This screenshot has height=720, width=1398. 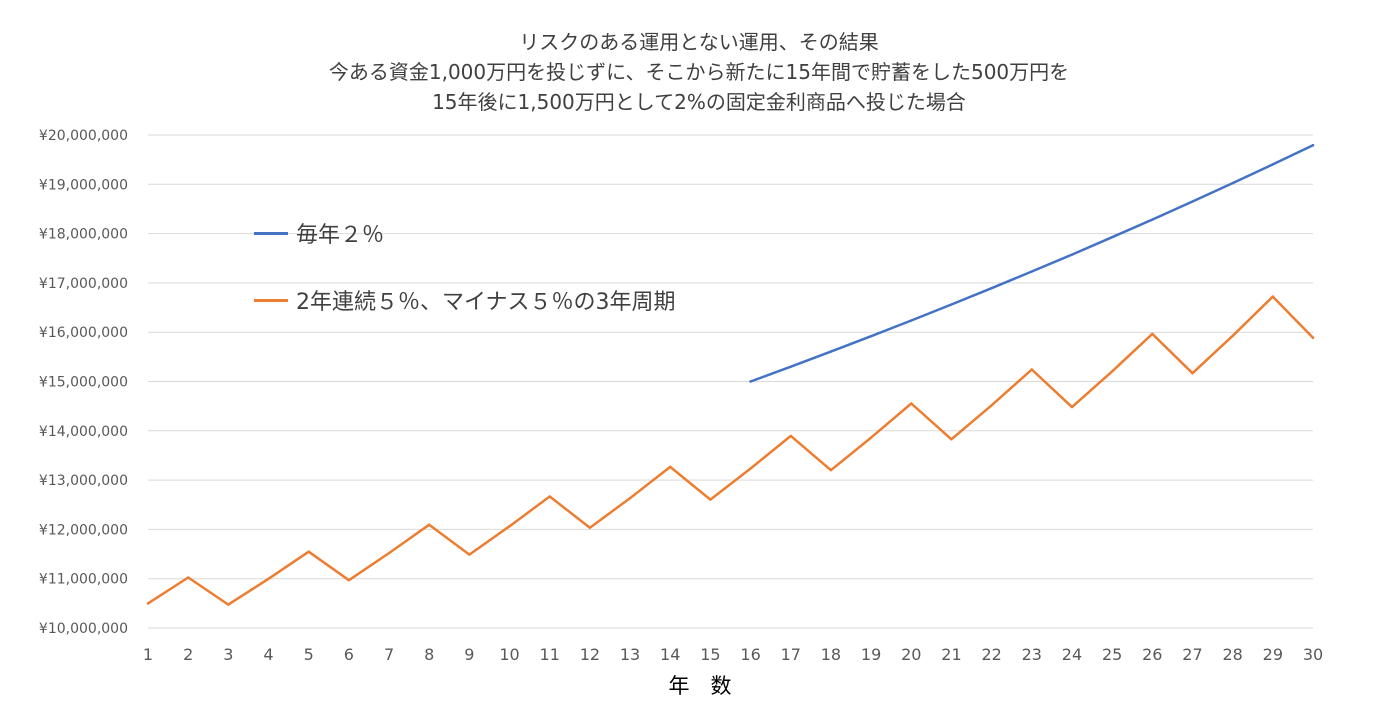 What do you see at coordinates (83, 284) in the screenshot?
I see `y-tick-label: ¥17,000,000` at bounding box center [83, 284].